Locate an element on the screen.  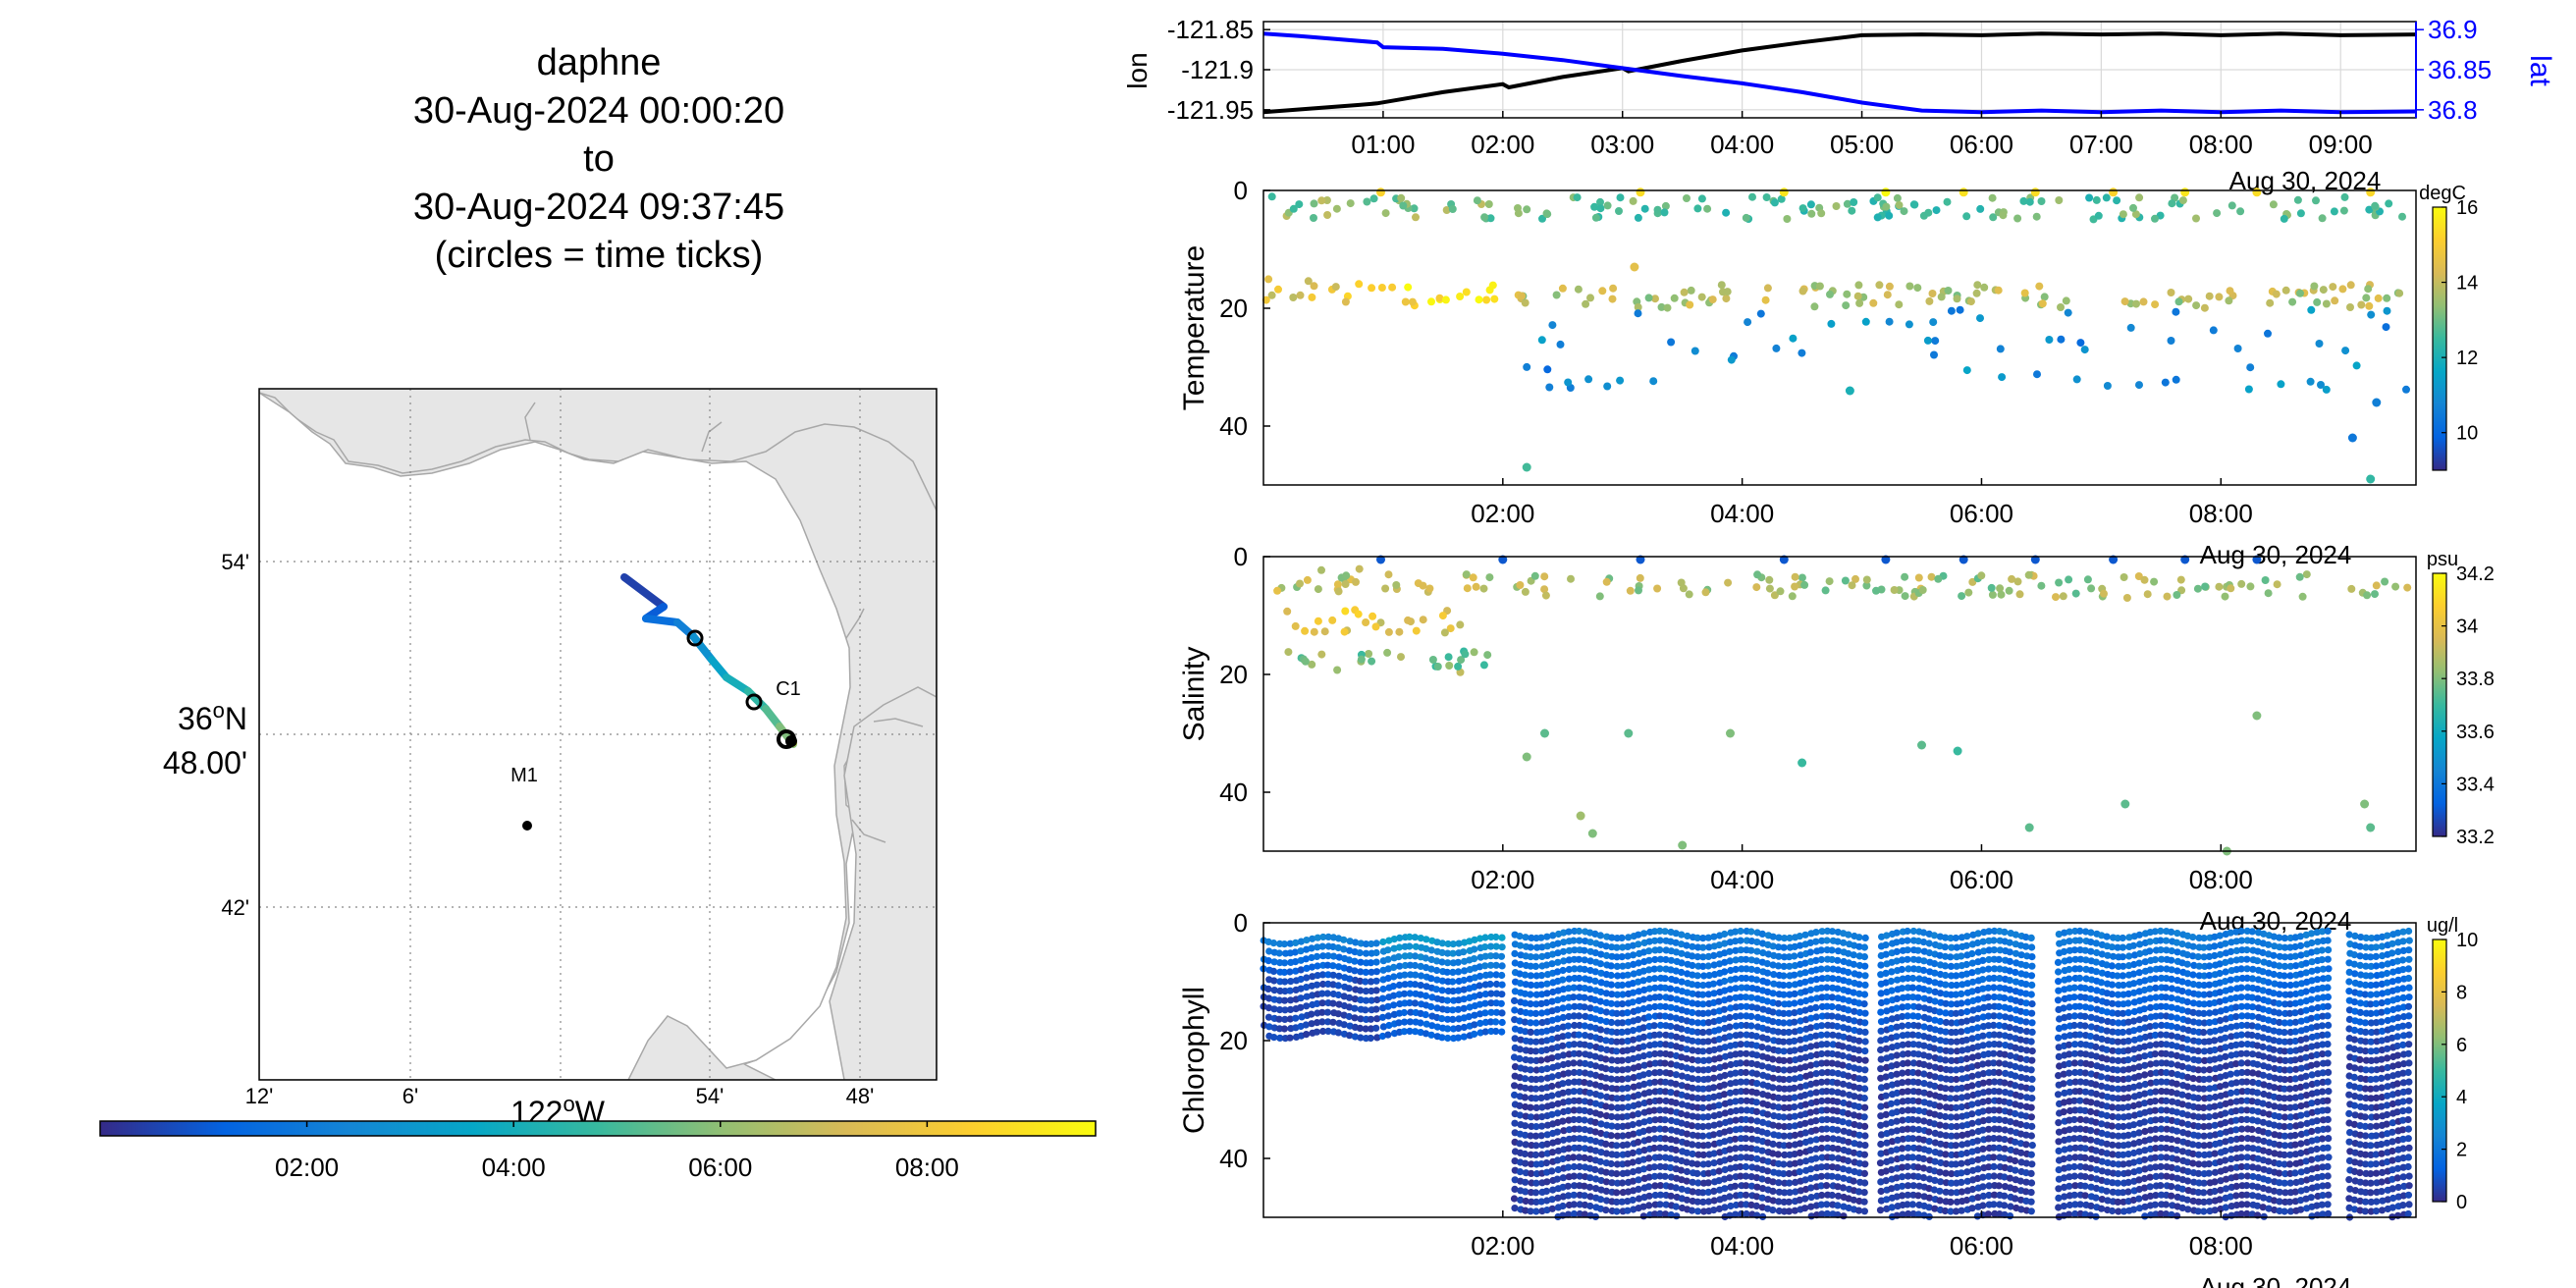
y-tick-label: 40 is located at coordinates (1233, 792).